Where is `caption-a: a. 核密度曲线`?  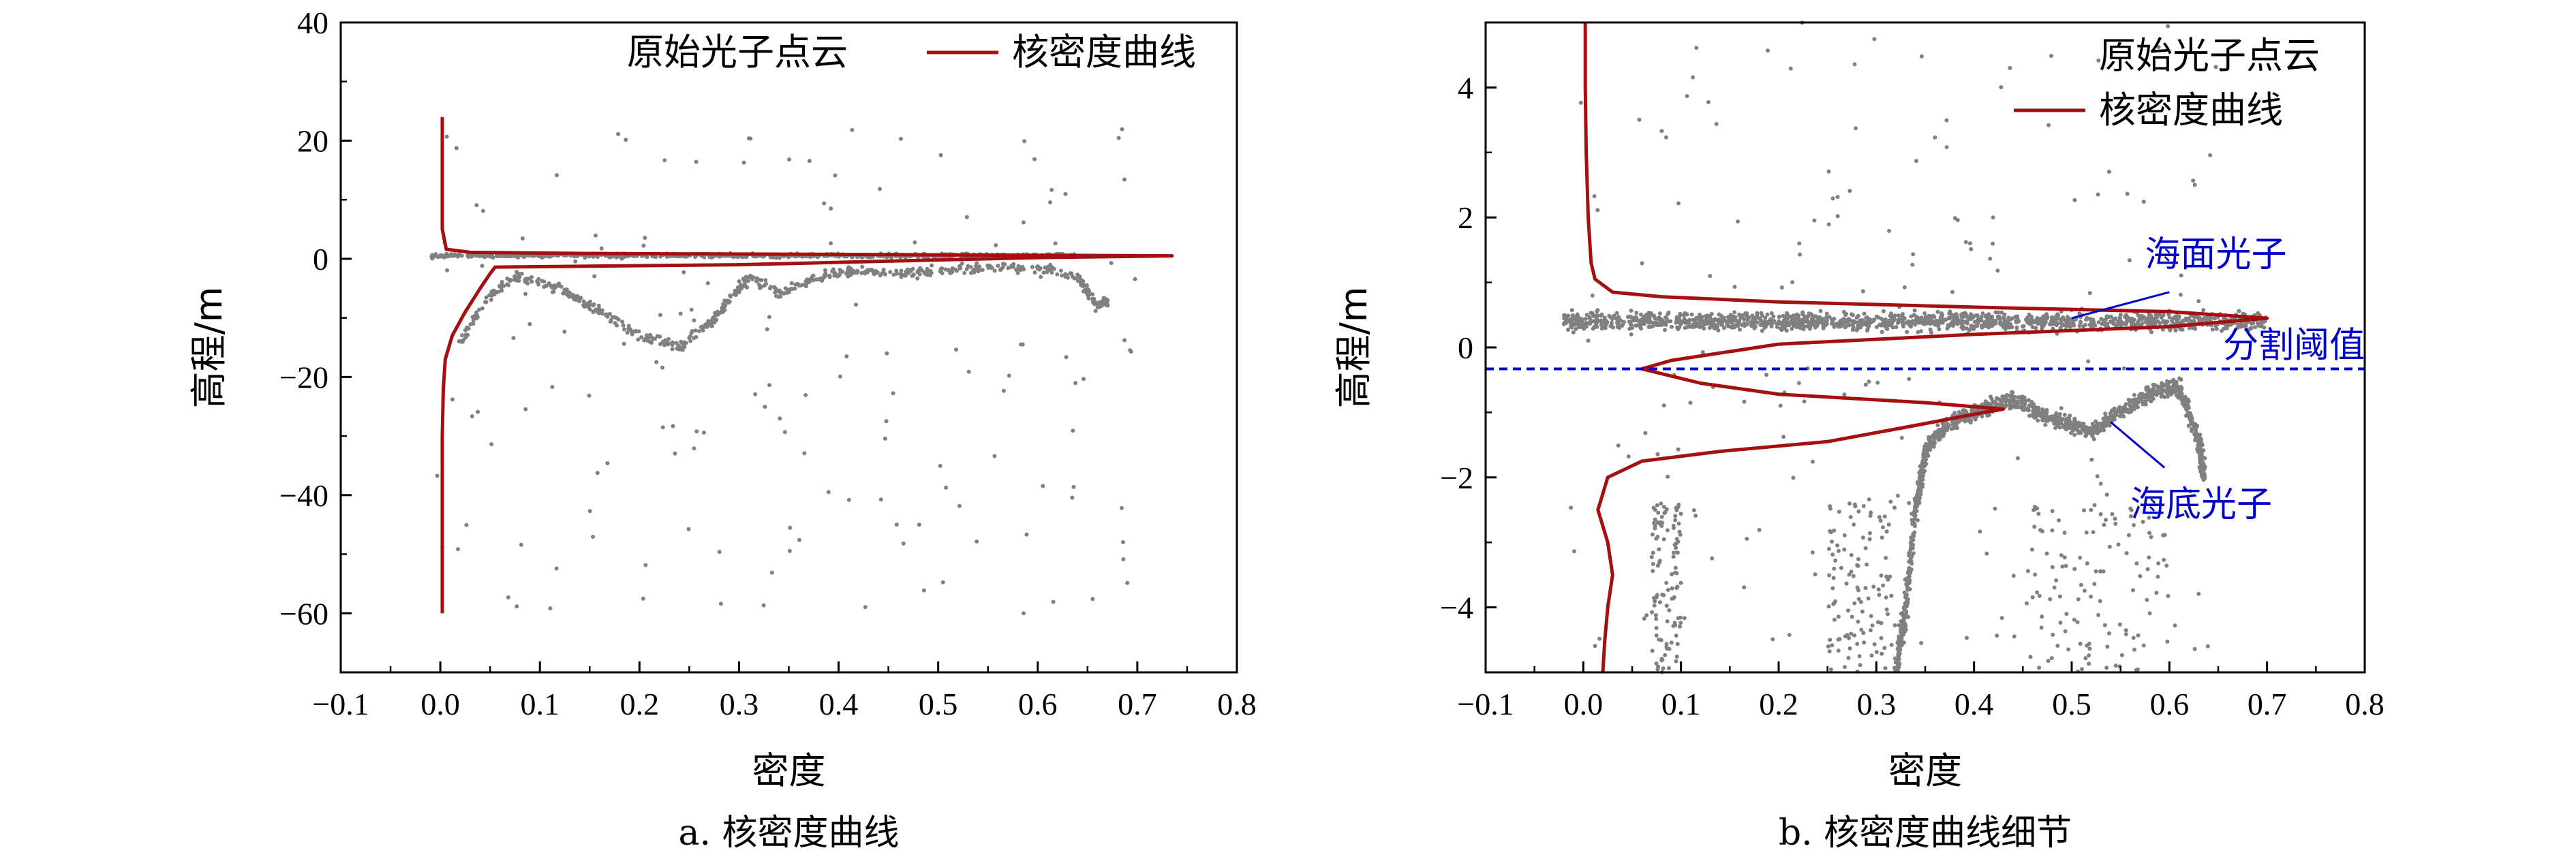
caption-a: a. 核密度曲线 is located at coordinates (789, 833).